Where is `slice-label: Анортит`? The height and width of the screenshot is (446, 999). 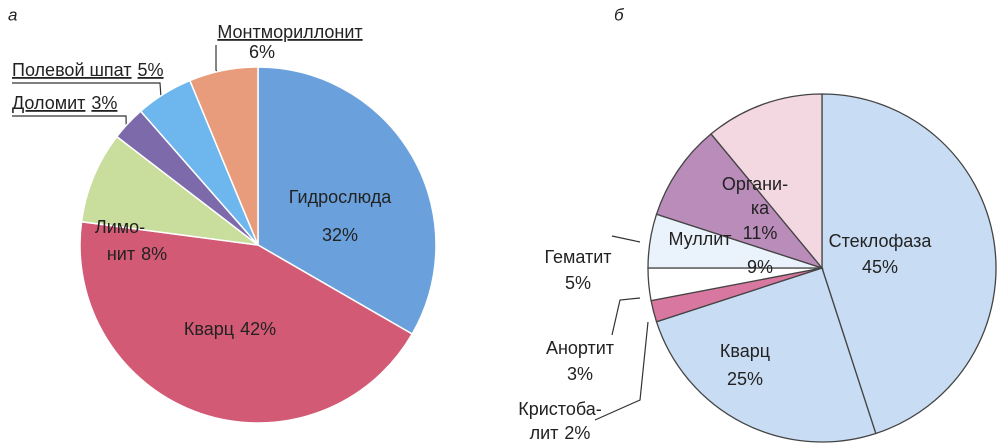
slice-label: Анортит is located at coordinates (580, 348).